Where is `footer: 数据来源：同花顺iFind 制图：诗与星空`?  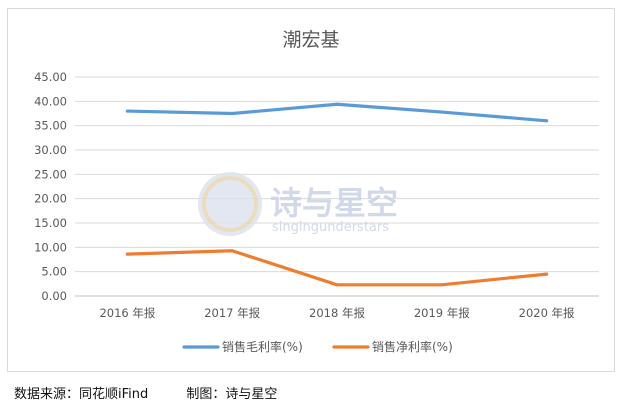
footer: 数据来源：同花顺iFind 制图：诗与星空 is located at coordinates (145, 392).